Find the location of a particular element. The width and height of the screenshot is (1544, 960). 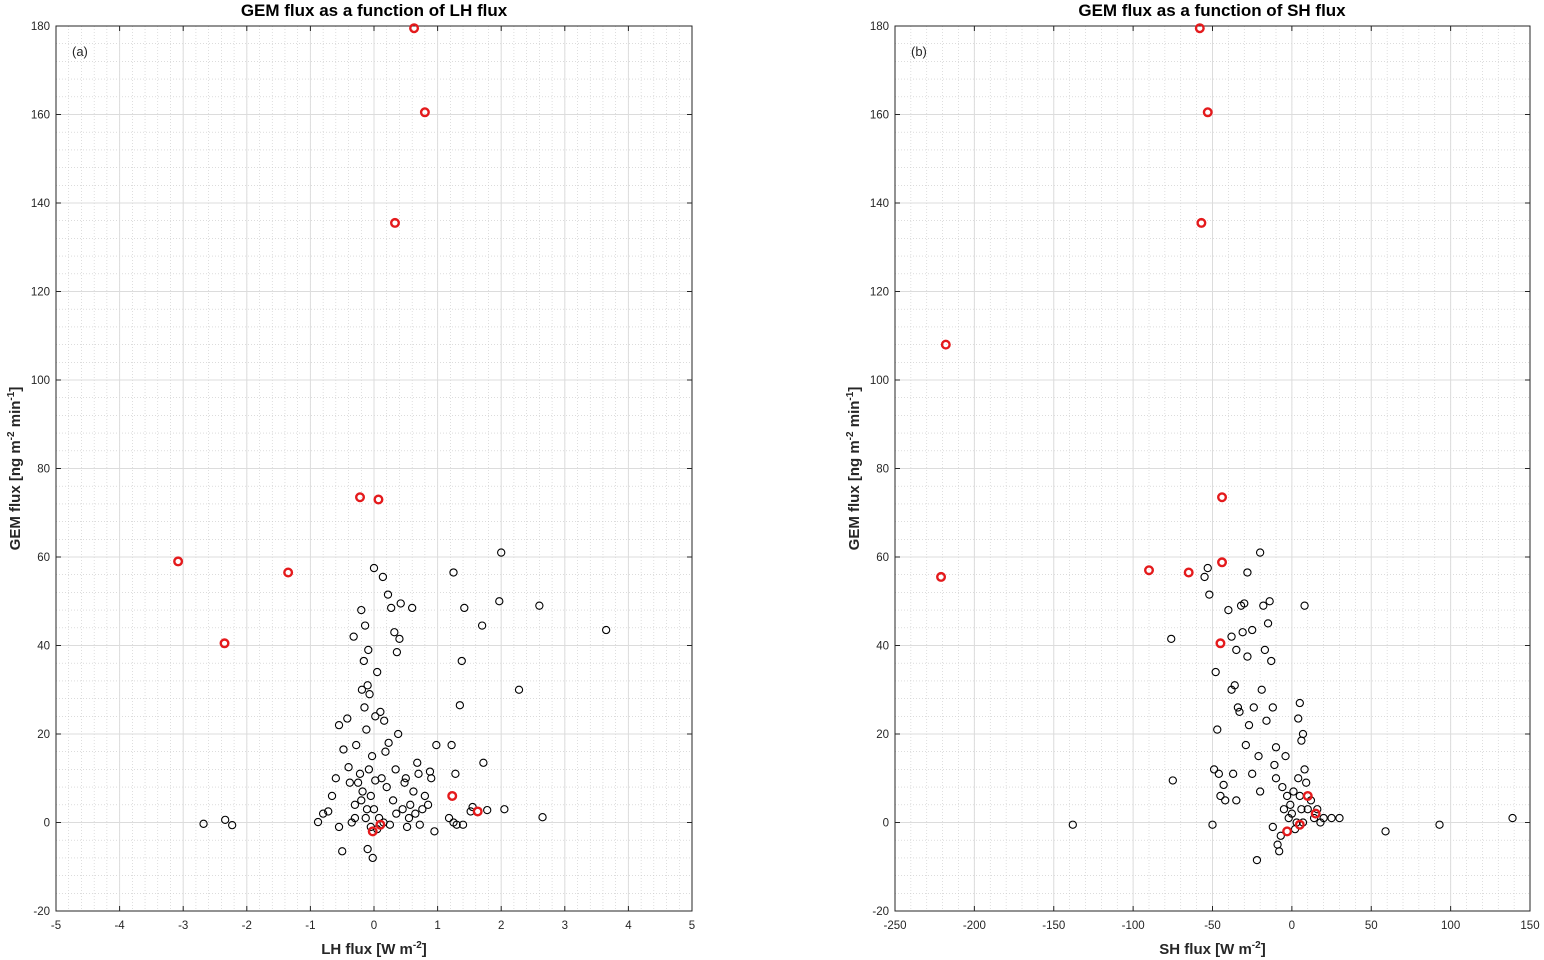

x-tick-label: 2 is located at coordinates (501, 926).